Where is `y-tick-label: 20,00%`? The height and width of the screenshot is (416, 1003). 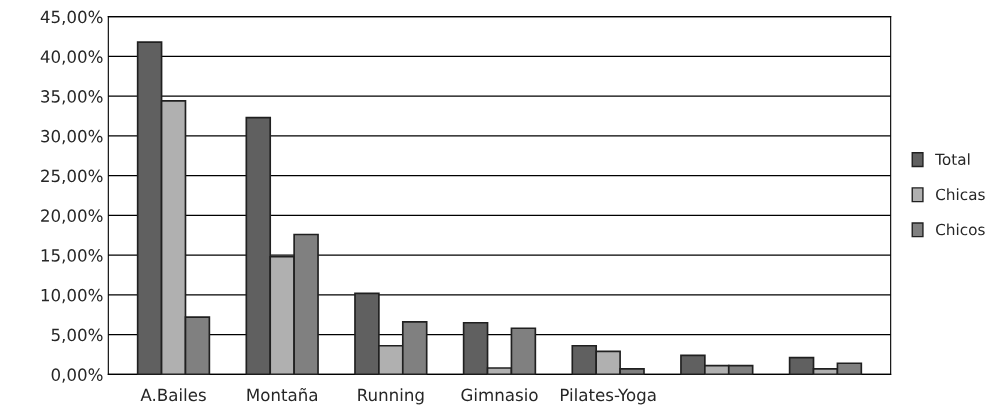 y-tick-label: 20,00% is located at coordinates (72, 216).